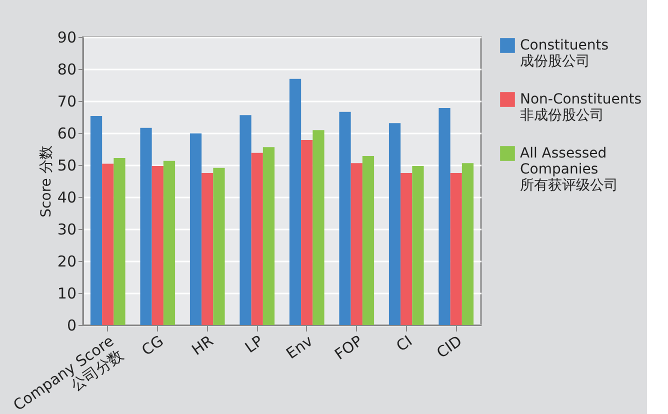  What do you see at coordinates (152, 346) in the screenshot?
I see `x-tick-label: CG` at bounding box center [152, 346].